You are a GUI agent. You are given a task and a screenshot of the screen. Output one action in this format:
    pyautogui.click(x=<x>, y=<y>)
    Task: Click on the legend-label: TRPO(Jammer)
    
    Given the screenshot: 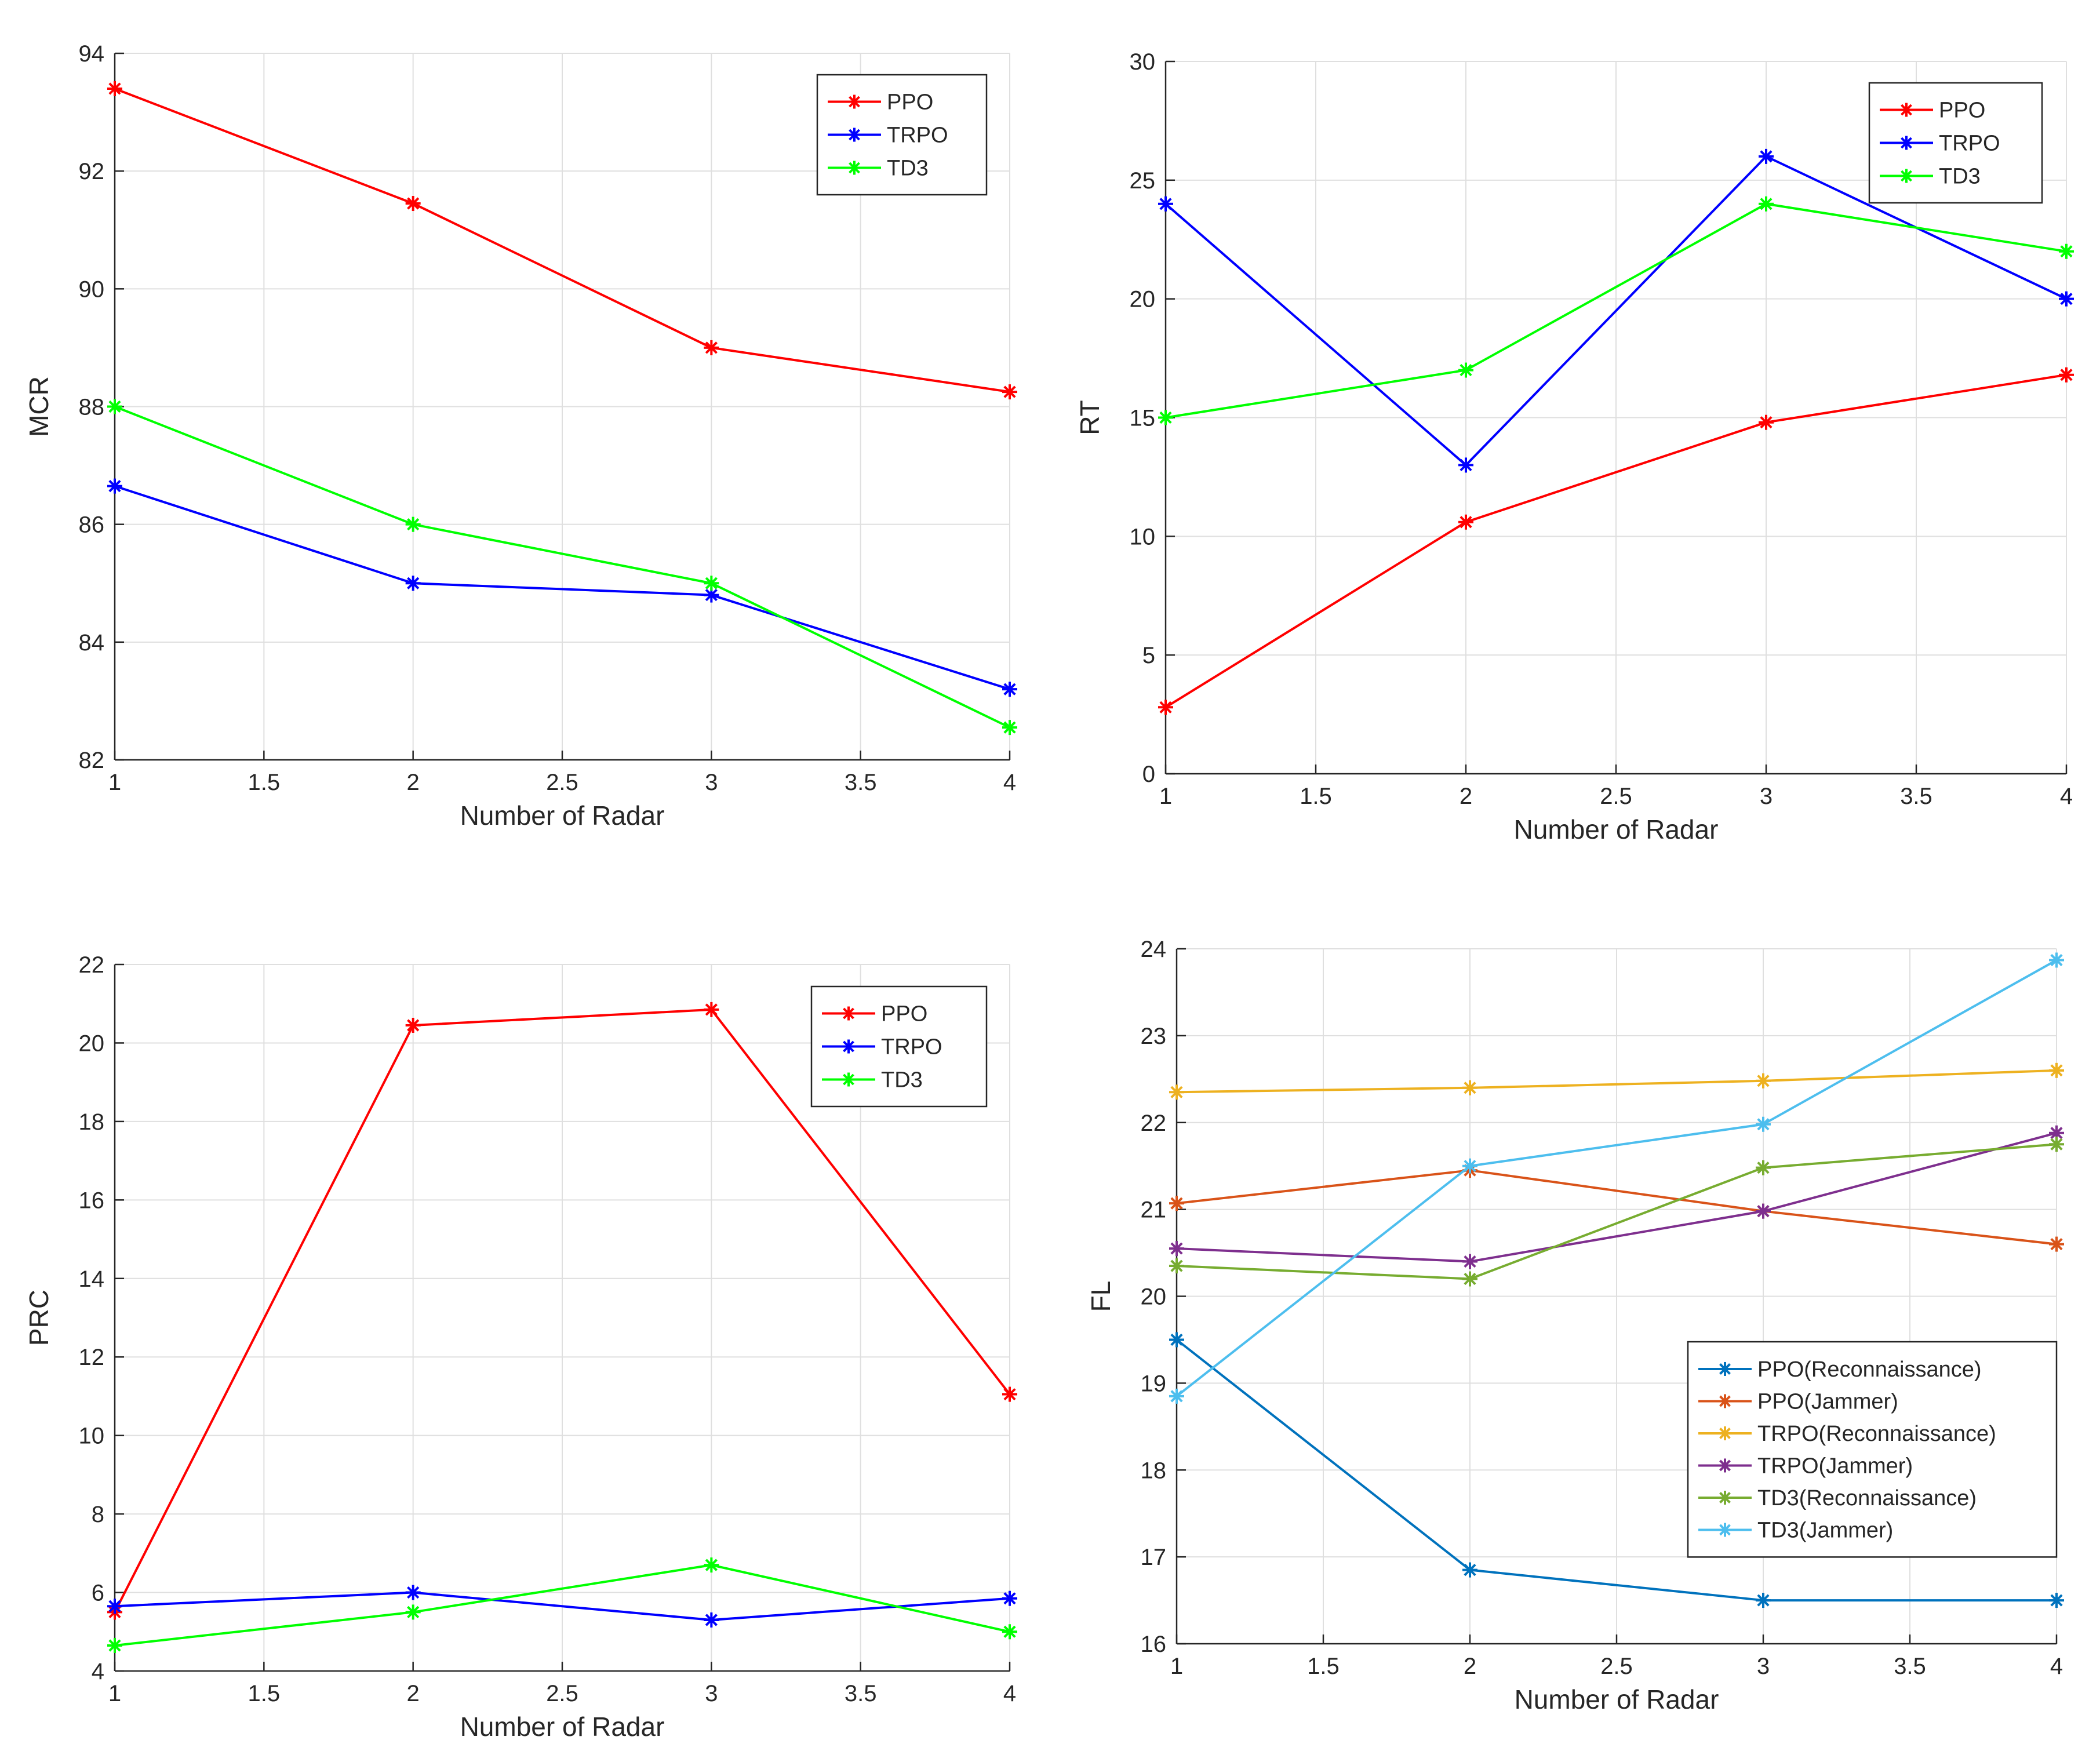 What is the action you would take?
    pyautogui.click(x=1835, y=1466)
    